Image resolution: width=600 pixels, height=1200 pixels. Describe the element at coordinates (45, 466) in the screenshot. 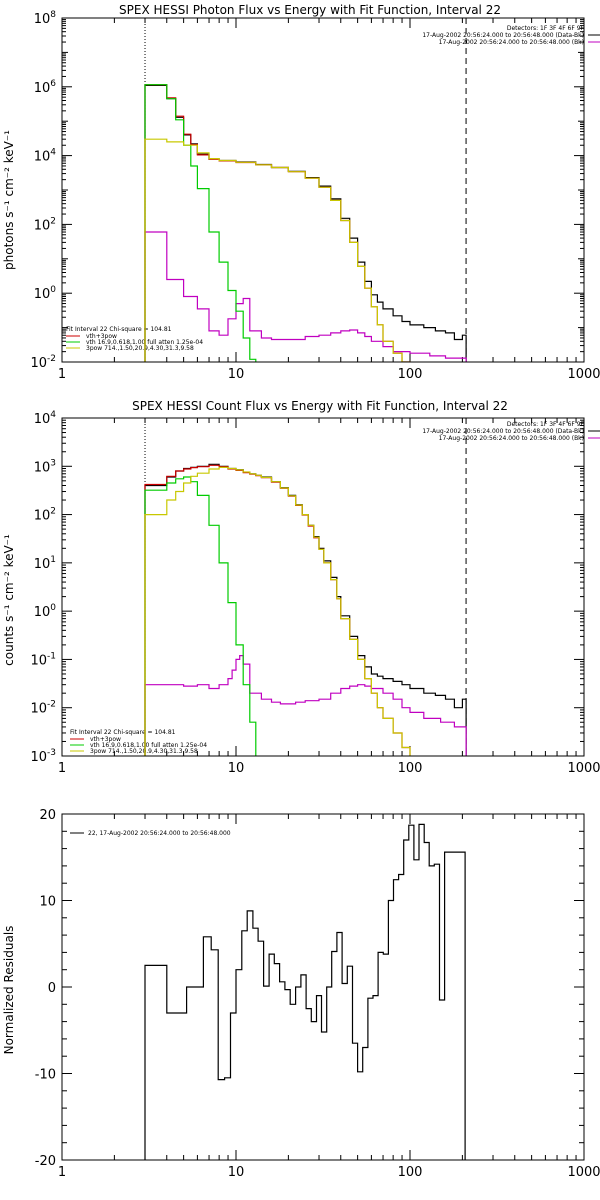

I see `y-tick-label: 10³` at that location.